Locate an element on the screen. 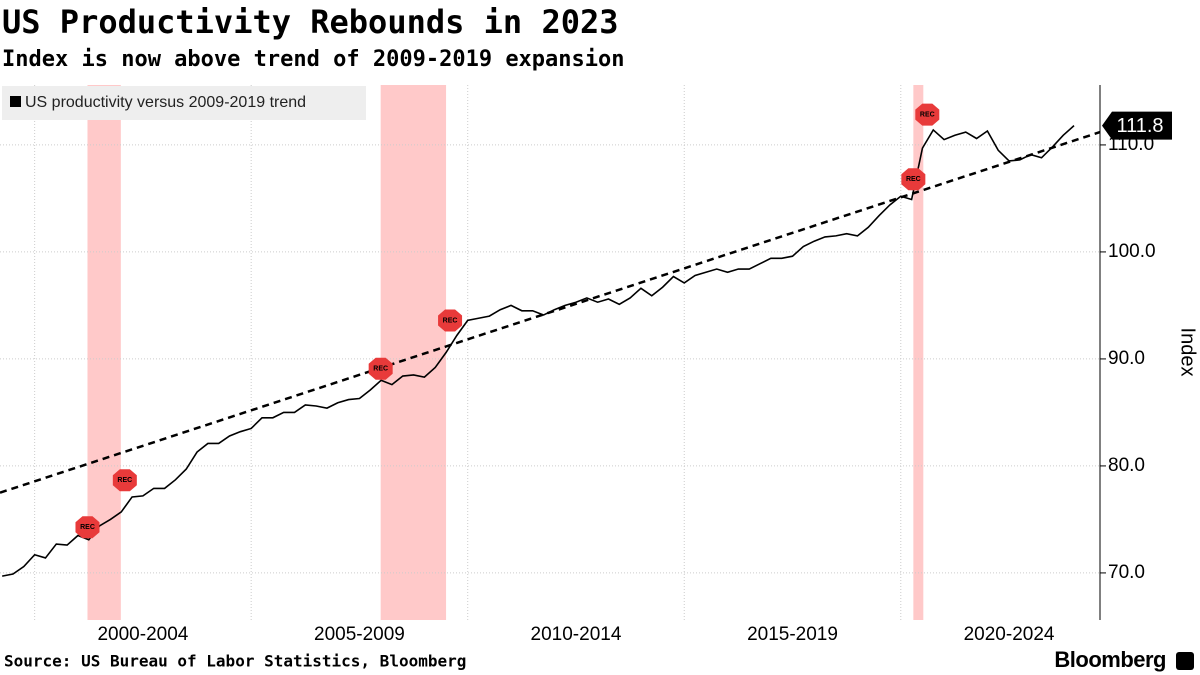  brand-icon is located at coordinates (1185, 661).